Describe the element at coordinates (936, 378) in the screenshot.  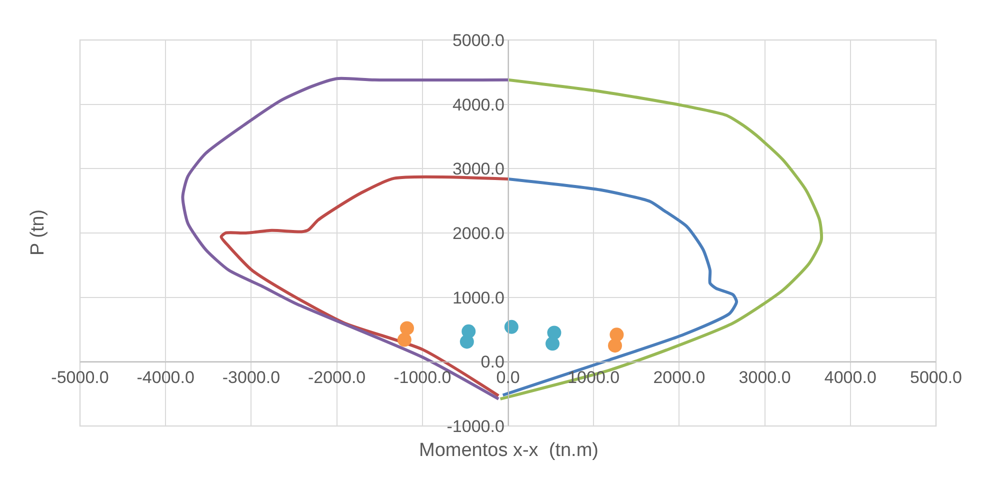
I see `x-tick-label: 5000.0` at that location.